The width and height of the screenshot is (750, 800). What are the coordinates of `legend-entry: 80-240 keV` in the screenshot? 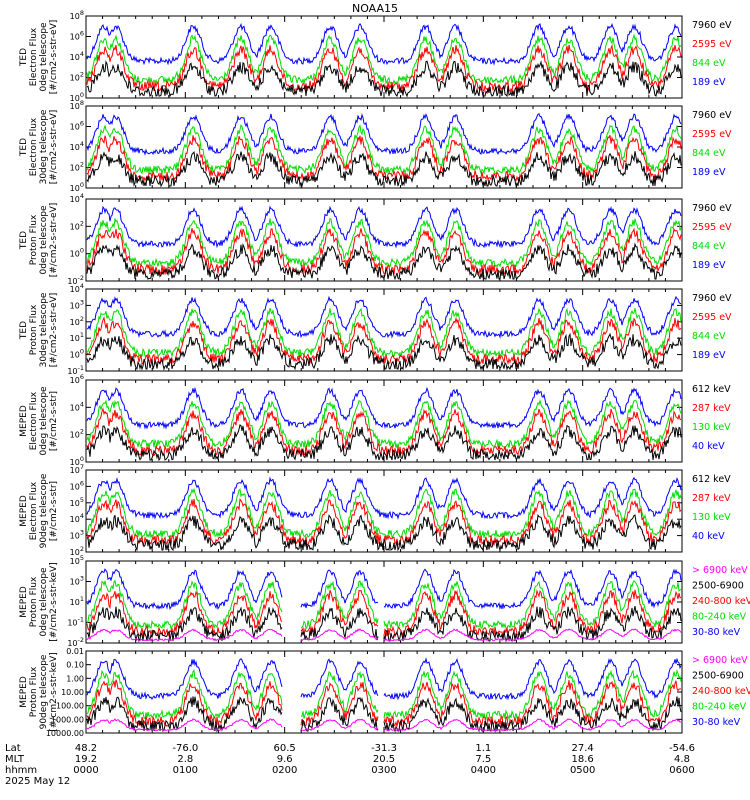 It's located at (719, 616).